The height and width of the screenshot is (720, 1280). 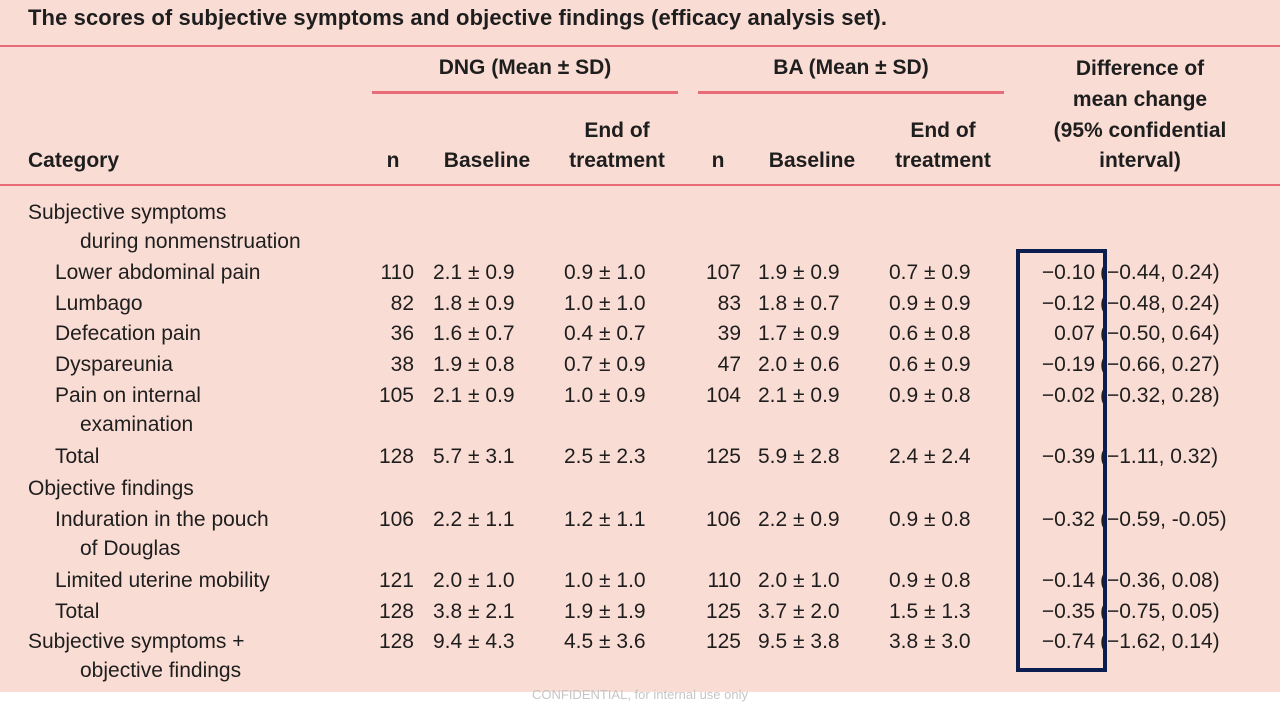 I want to click on section-label-subjective-cont: during nonmenstruation, so click(x=190, y=241).